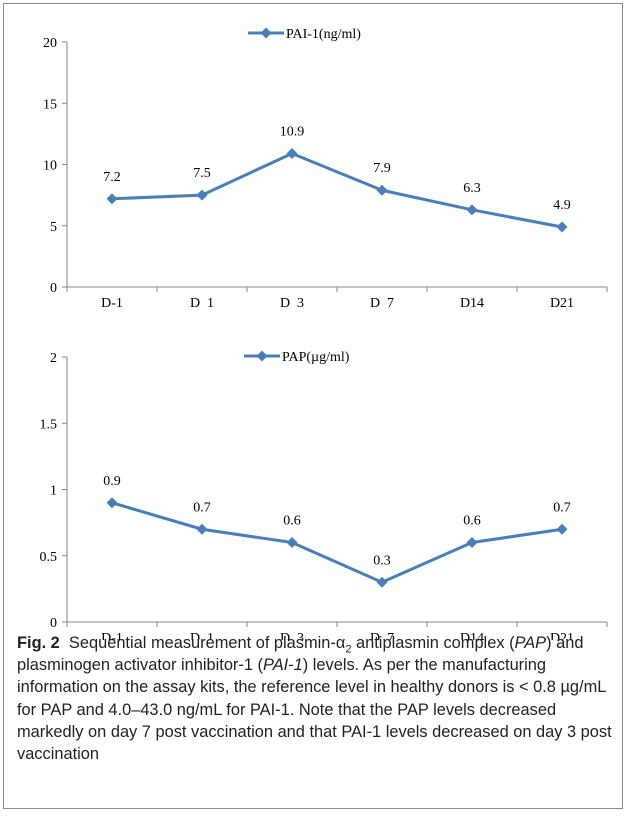 The height and width of the screenshot is (818, 629). I want to click on y-tick-label: 0.5, so click(49, 557).